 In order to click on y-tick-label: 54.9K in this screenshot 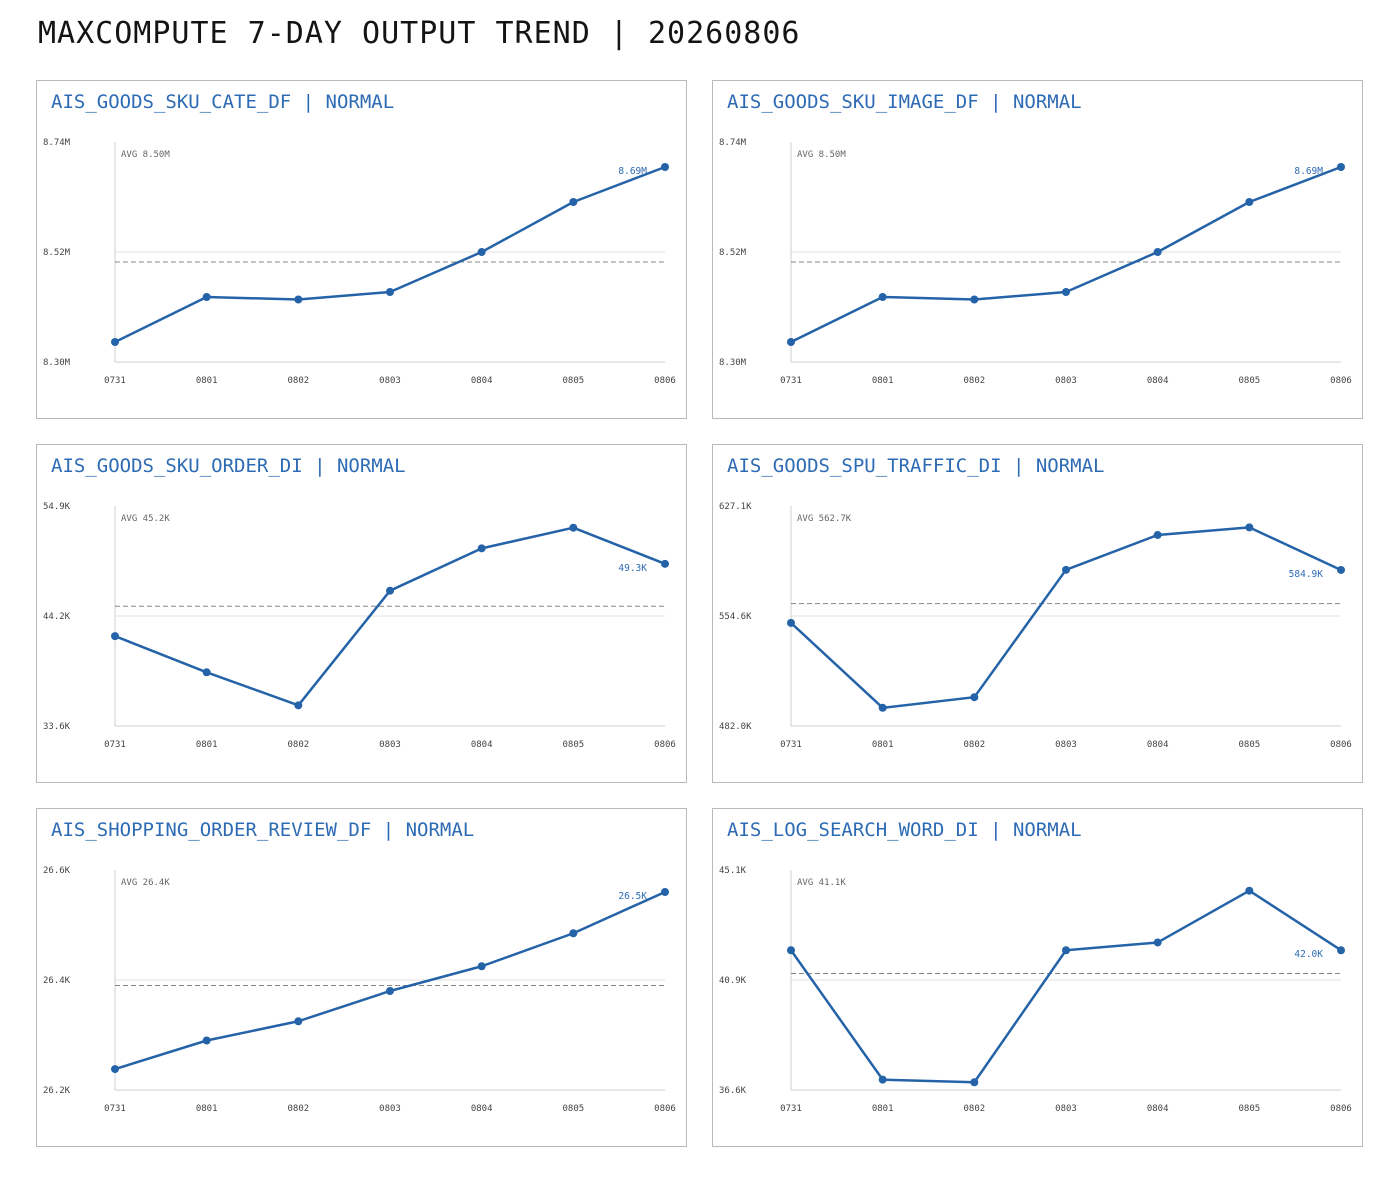, I will do `click(57, 507)`.